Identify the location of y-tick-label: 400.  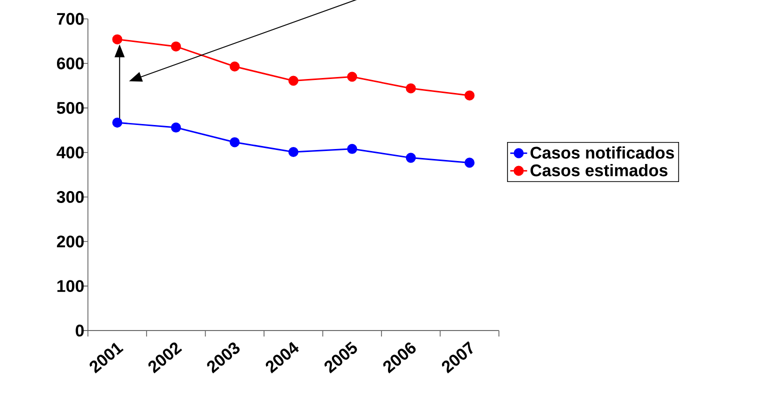
(70, 152).